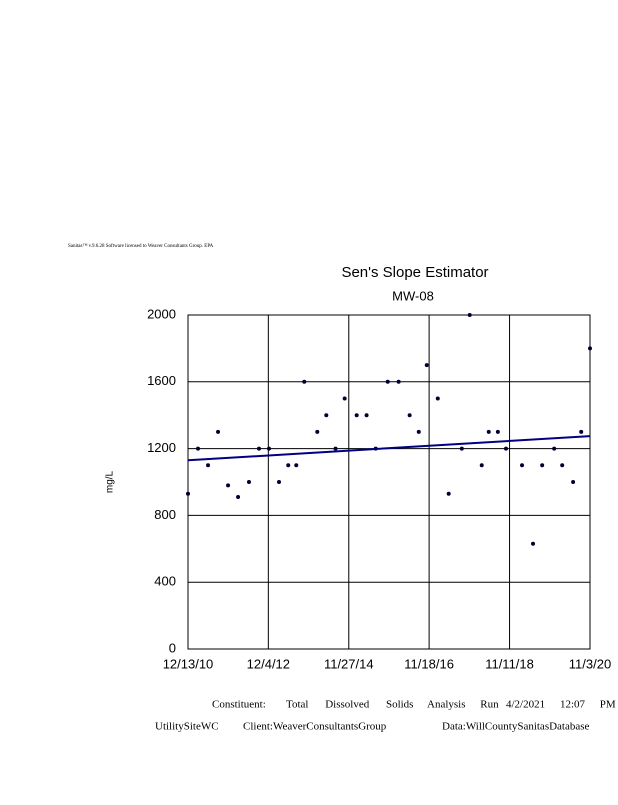  I want to click on footer-text: Total Dissolved Solids, so click(349, 705).